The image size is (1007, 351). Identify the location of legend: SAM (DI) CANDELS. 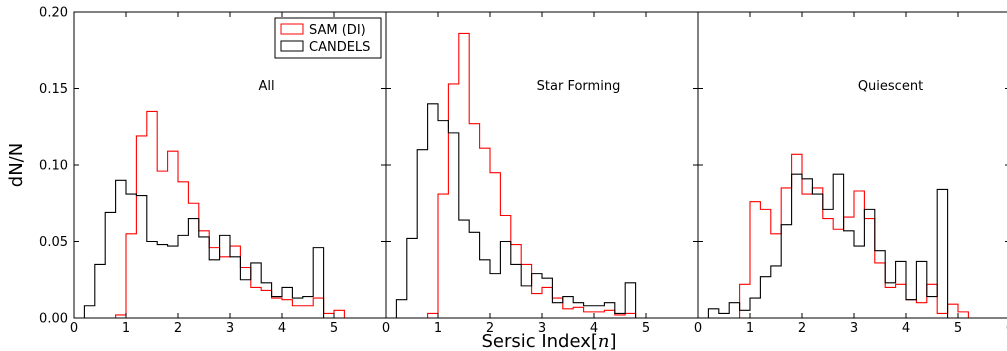
(328, 38).